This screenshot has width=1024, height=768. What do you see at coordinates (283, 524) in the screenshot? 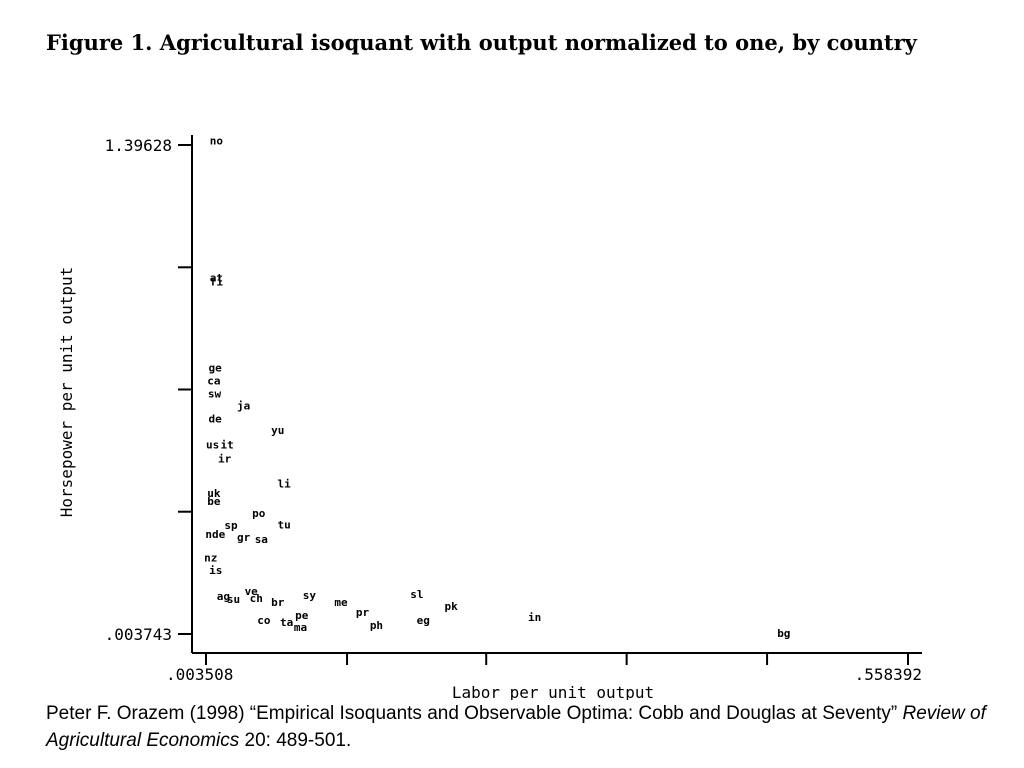
I see `data-point-tu: tu` at bounding box center [283, 524].